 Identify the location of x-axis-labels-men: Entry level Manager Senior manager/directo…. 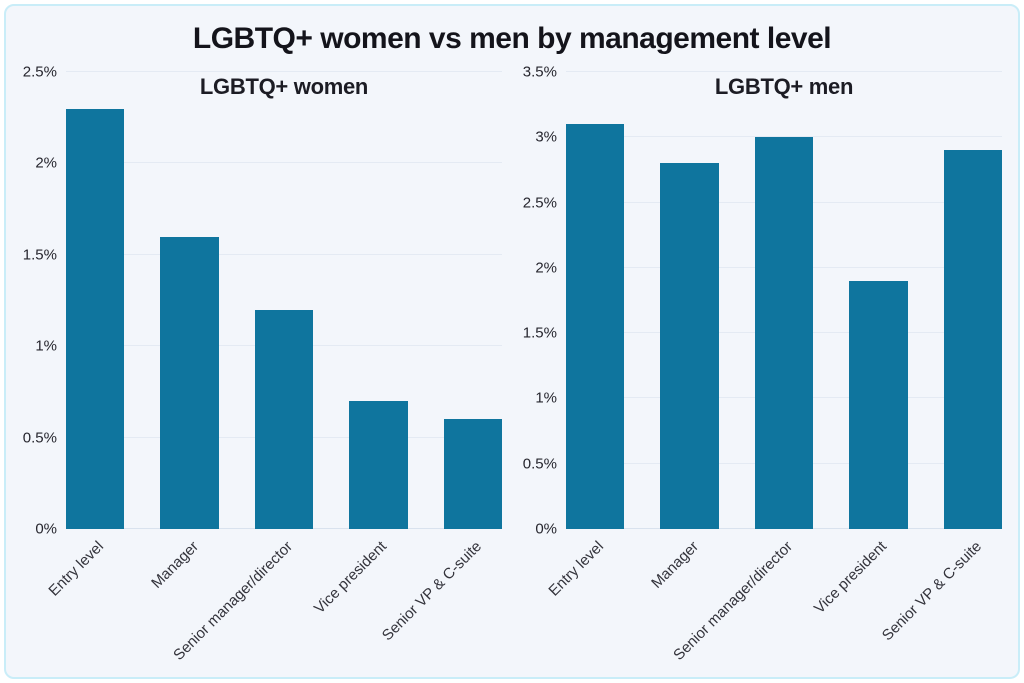
(774, 596).